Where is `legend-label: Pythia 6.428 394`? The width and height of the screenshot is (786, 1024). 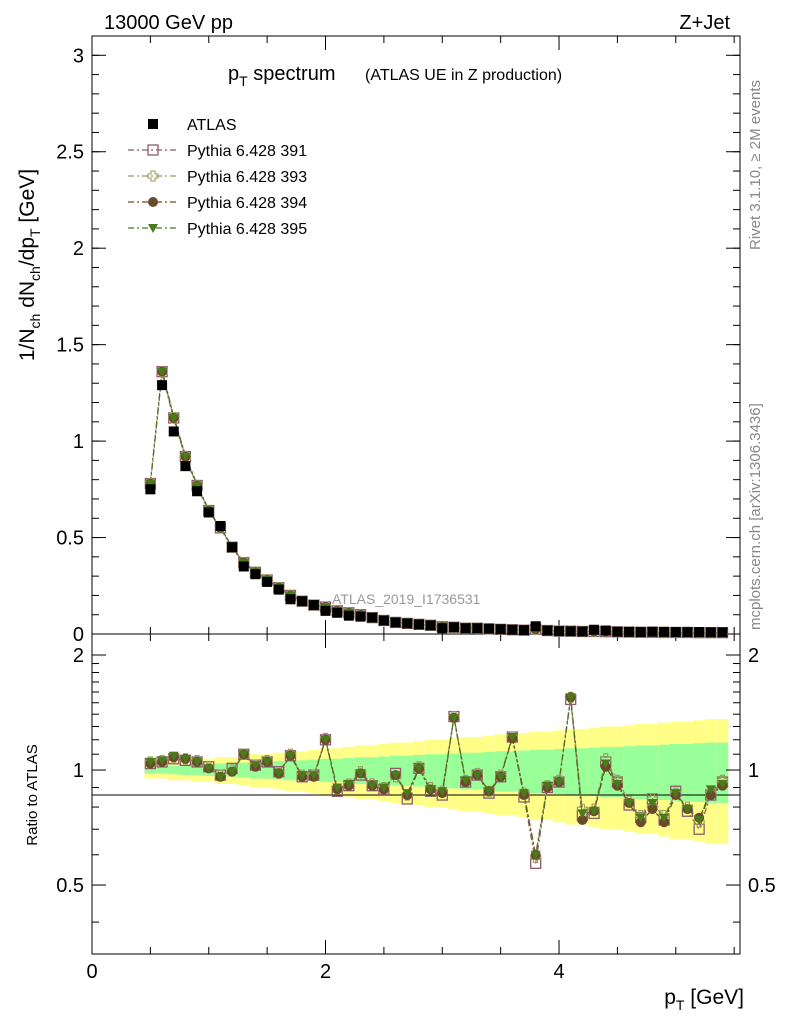
legend-label: Pythia 6.428 394 is located at coordinates (247, 203).